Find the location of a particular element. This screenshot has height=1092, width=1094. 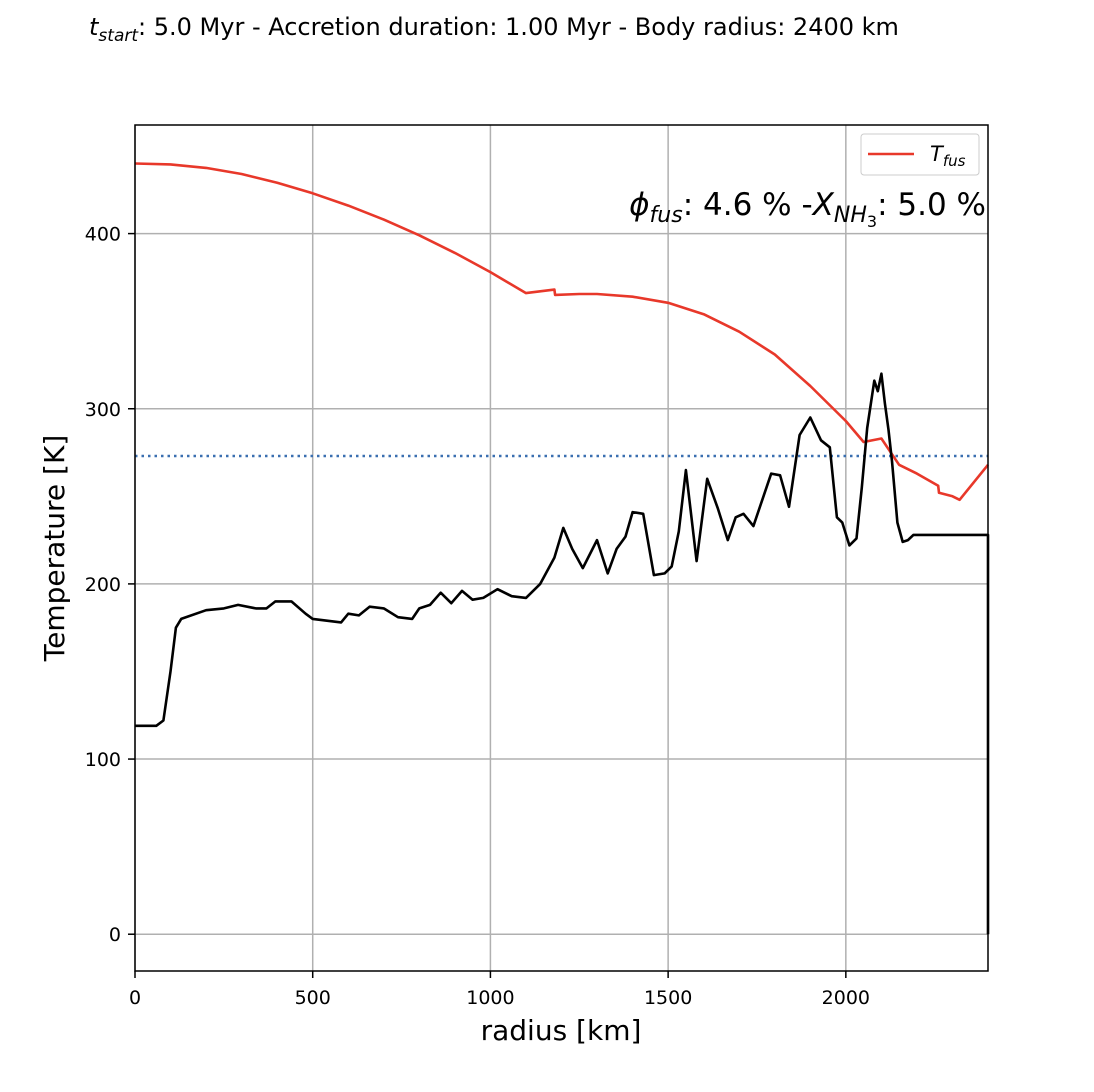

y-tick-label: 300 is located at coordinates (103, 410).